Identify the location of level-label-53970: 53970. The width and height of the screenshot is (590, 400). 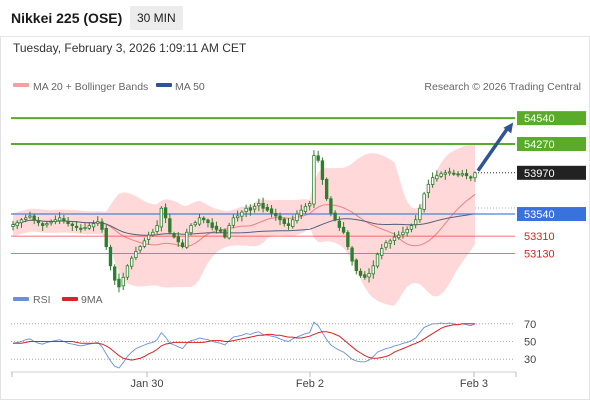
(539, 174).